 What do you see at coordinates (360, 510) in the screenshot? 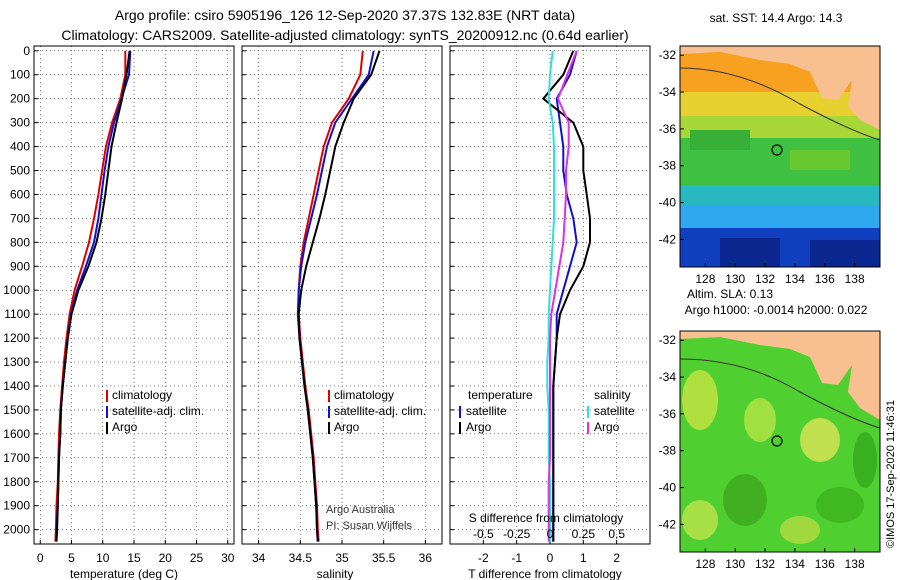
I see `credit-line-1: Argo Australia` at bounding box center [360, 510].